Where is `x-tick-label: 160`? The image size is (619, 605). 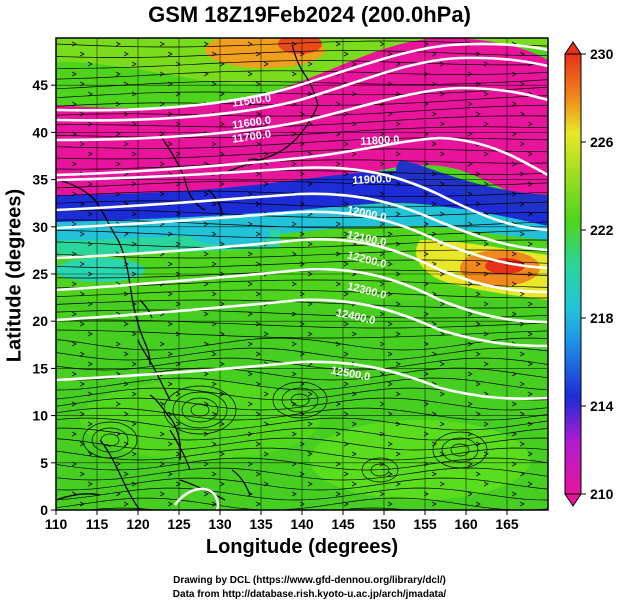
x-tick-label: 160 is located at coordinates (466, 524).